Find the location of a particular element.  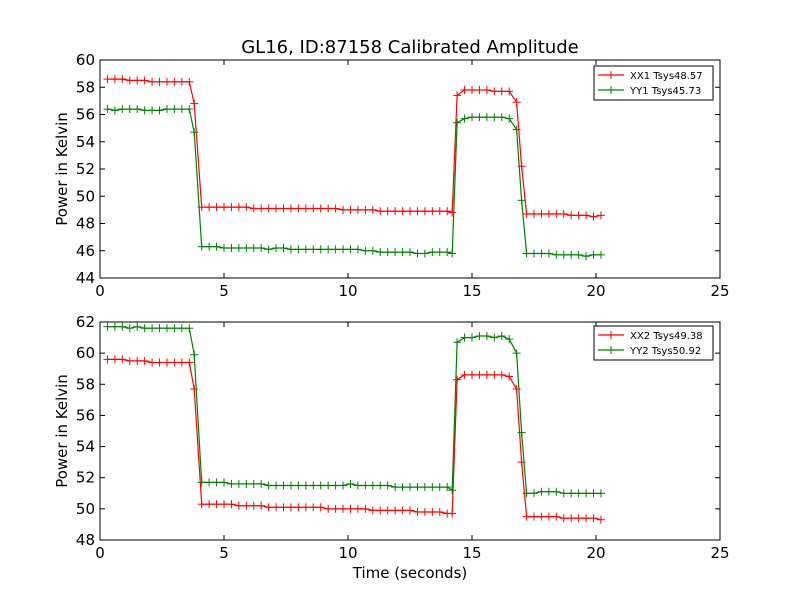

chart-title: GL16, ID:87158 Calibrated Amplitude is located at coordinates (410, 47).